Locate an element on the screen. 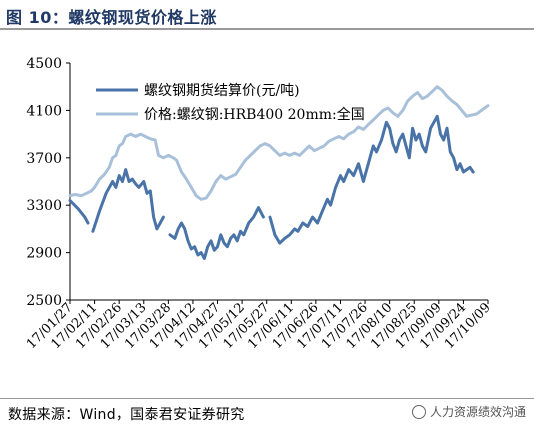 This screenshot has width=534, height=432. y-tick-label: 3300 is located at coordinates (44, 206).